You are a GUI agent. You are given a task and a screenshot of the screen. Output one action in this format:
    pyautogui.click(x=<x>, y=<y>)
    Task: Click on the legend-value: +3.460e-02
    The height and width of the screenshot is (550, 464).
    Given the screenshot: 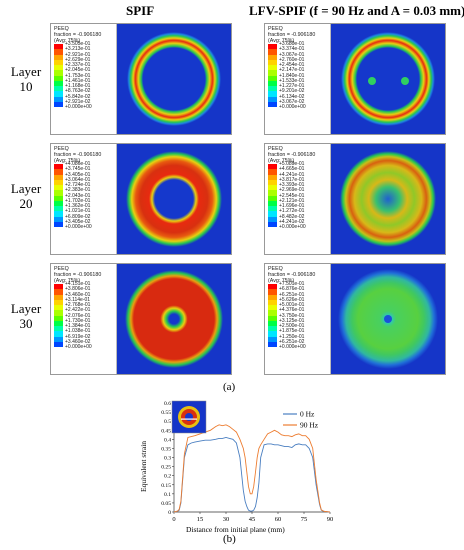 What is the action you would take?
    pyautogui.click(x=78, y=341)
    